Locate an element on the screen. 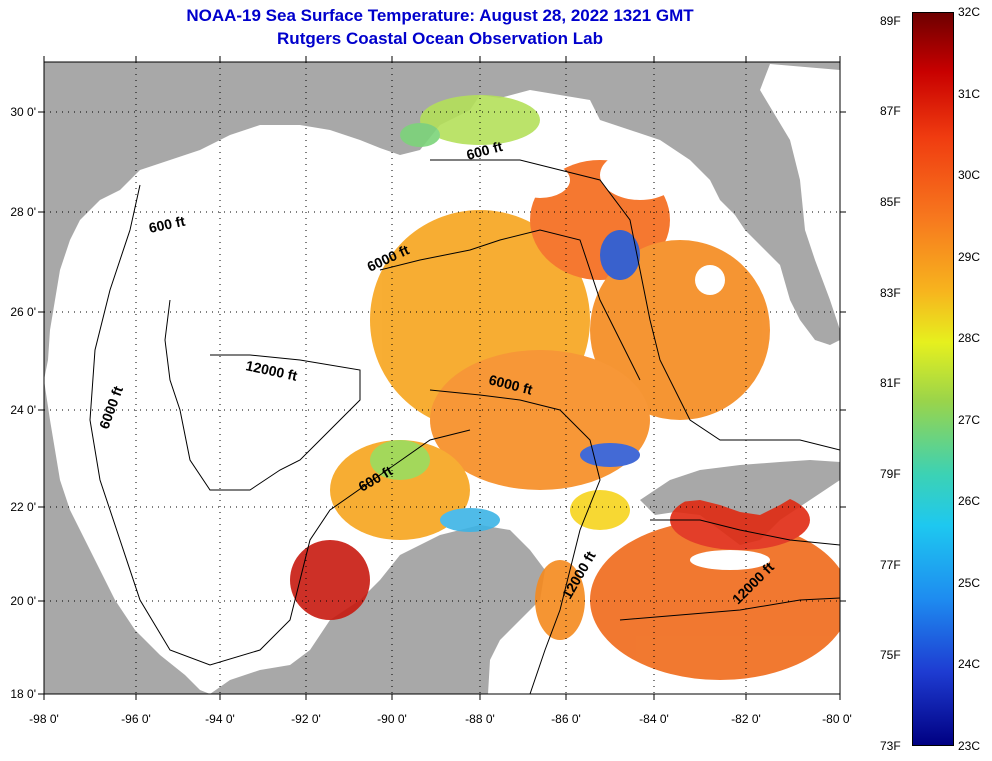 The width and height of the screenshot is (992, 761). lon-label: -86 0' is located at coordinates (566, 719).